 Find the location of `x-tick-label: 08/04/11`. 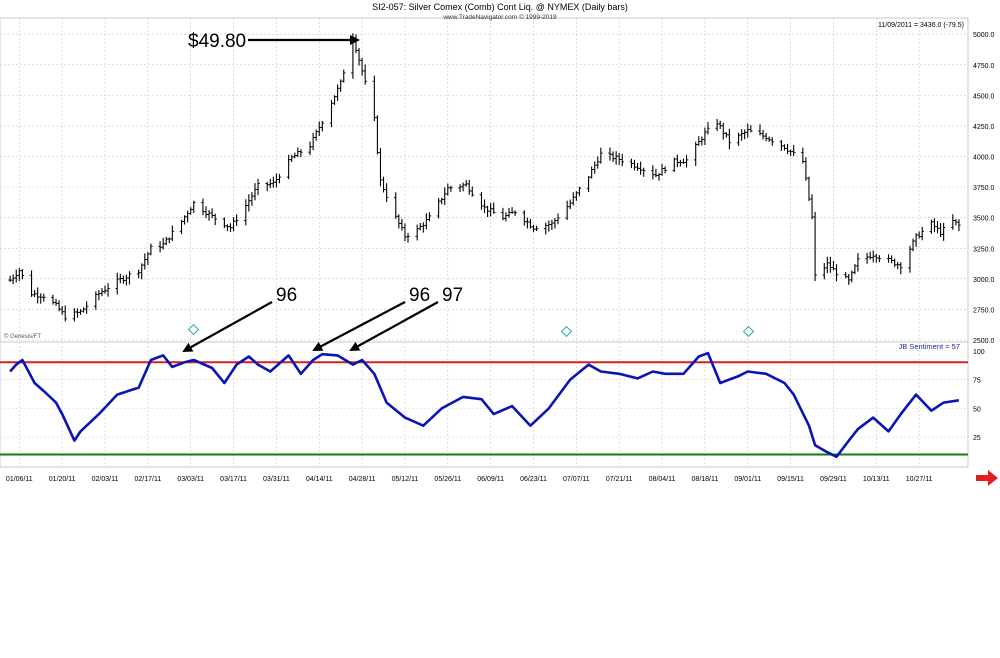

x-tick-label: 08/04/11 is located at coordinates (662, 479).